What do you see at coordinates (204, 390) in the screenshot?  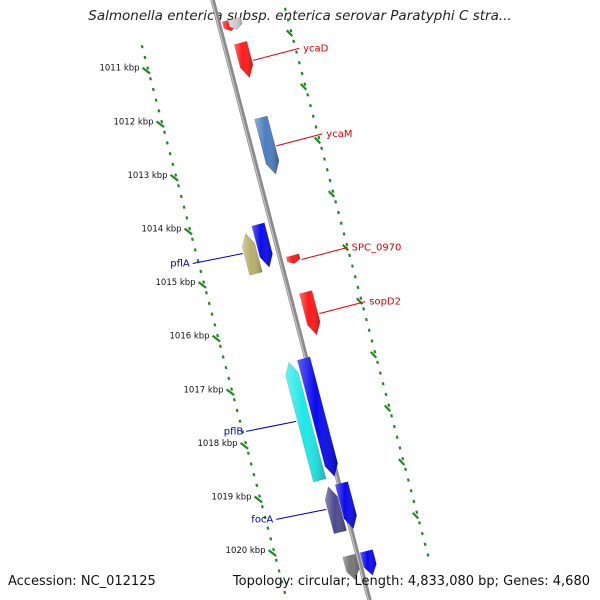 I see `ruler-tick-label: 1017 kbp` at bounding box center [204, 390].